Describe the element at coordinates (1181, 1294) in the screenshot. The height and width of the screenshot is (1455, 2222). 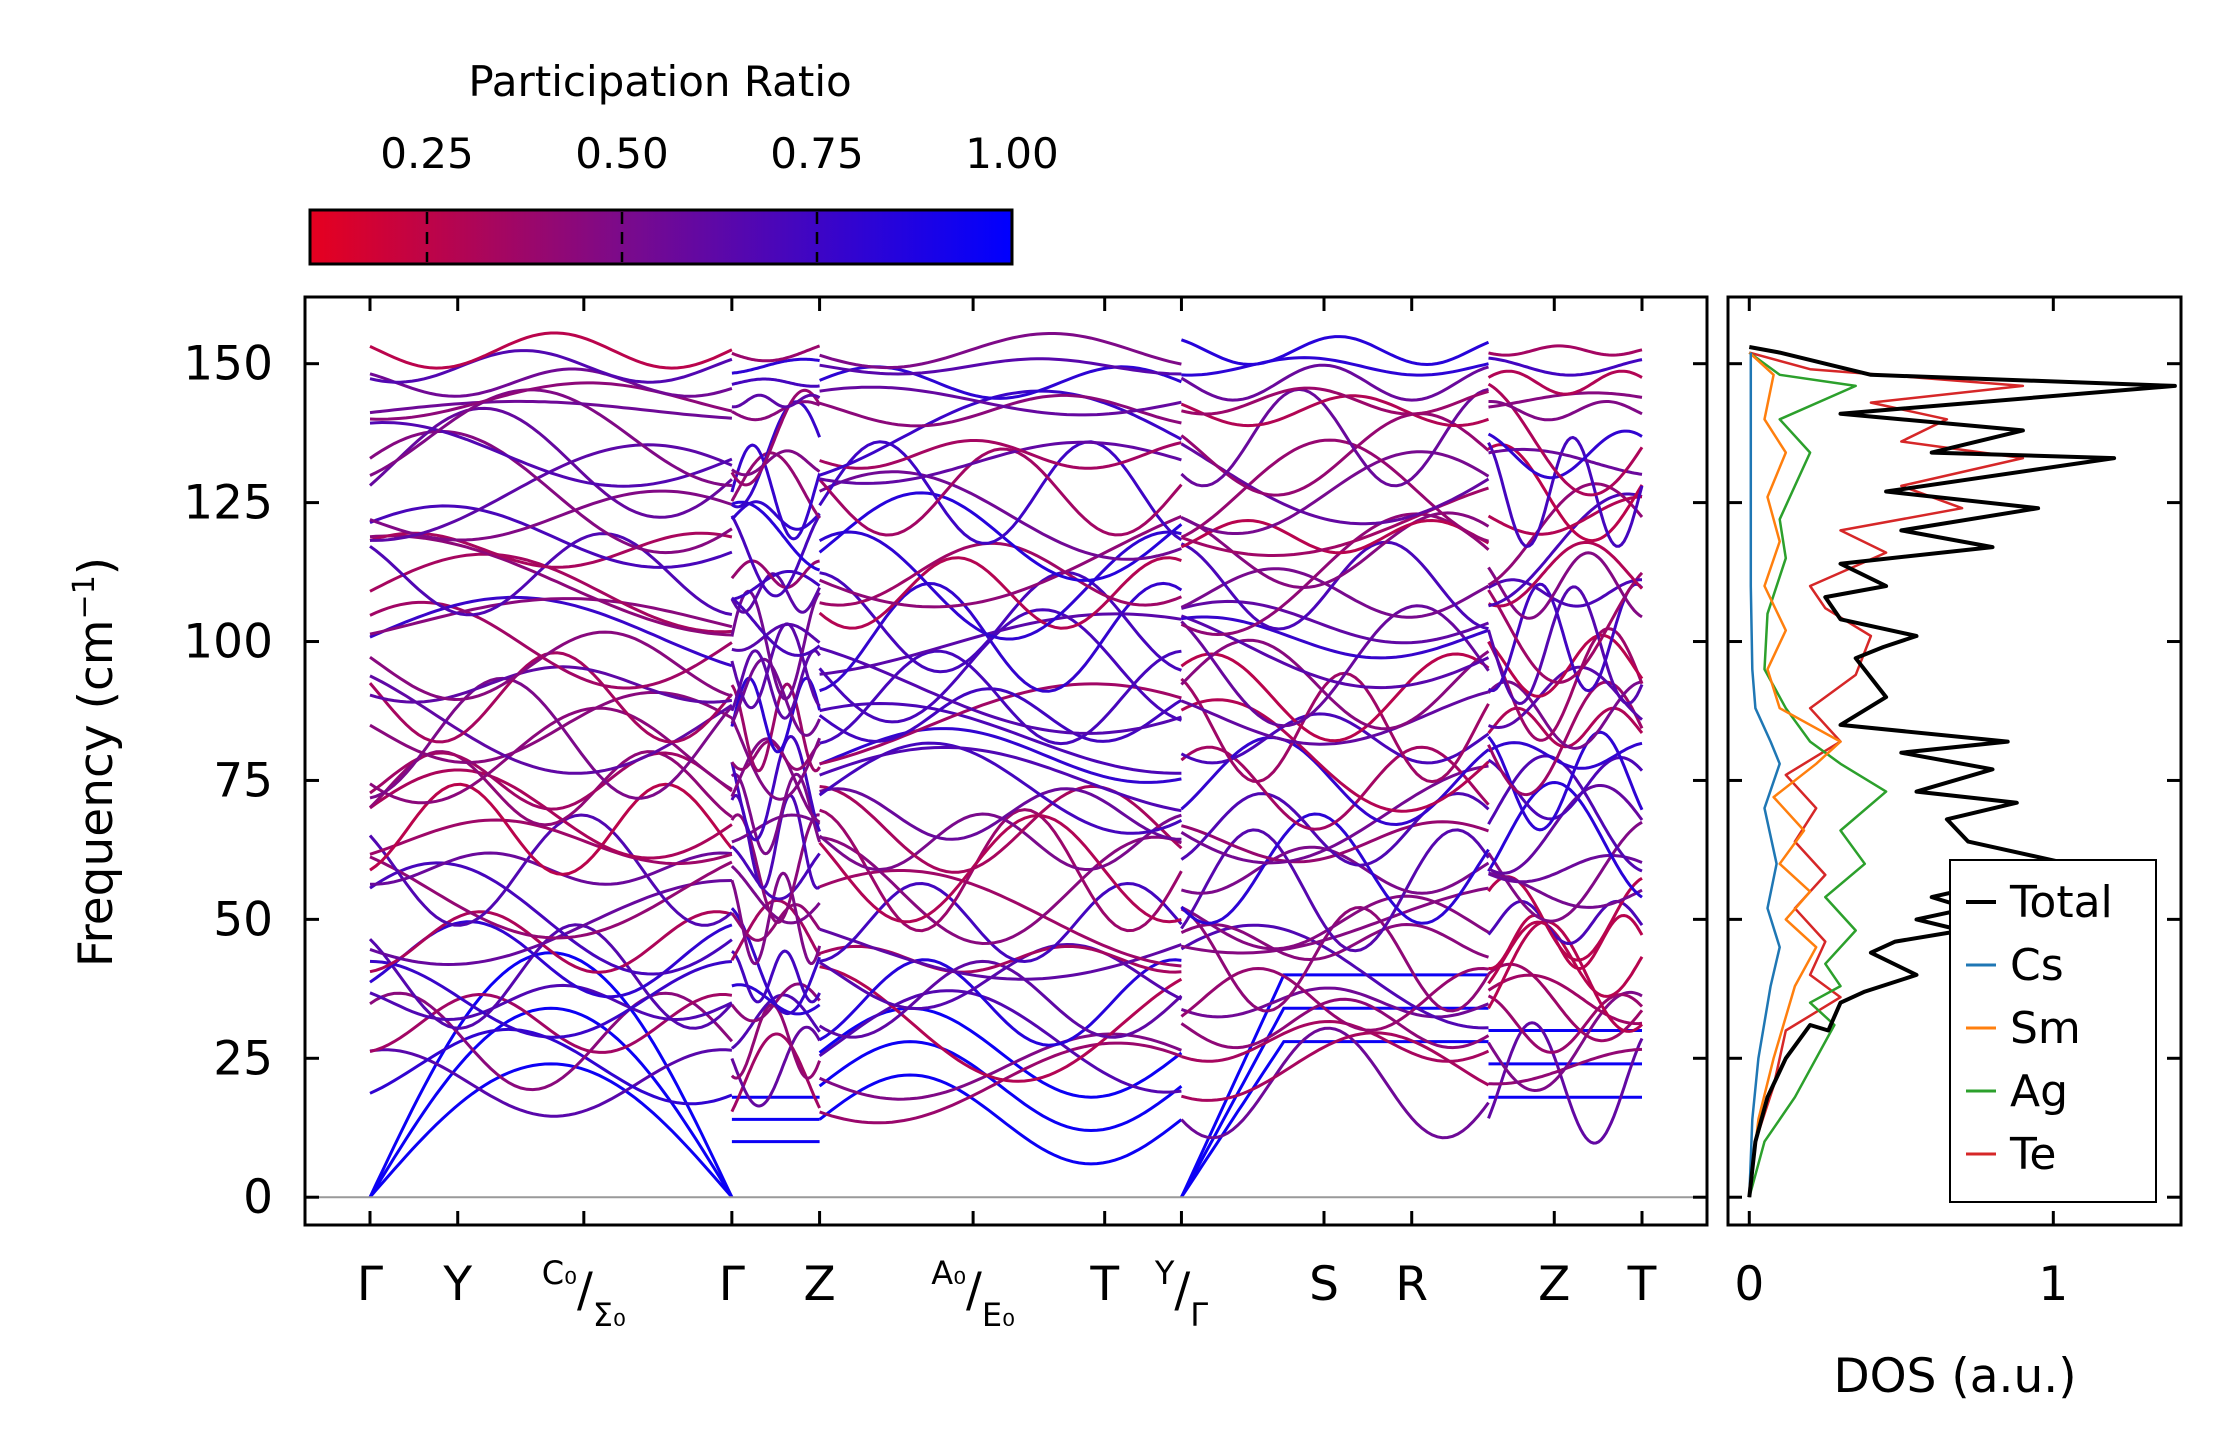
I see `kpoint-label: Y/Γ` at that location.